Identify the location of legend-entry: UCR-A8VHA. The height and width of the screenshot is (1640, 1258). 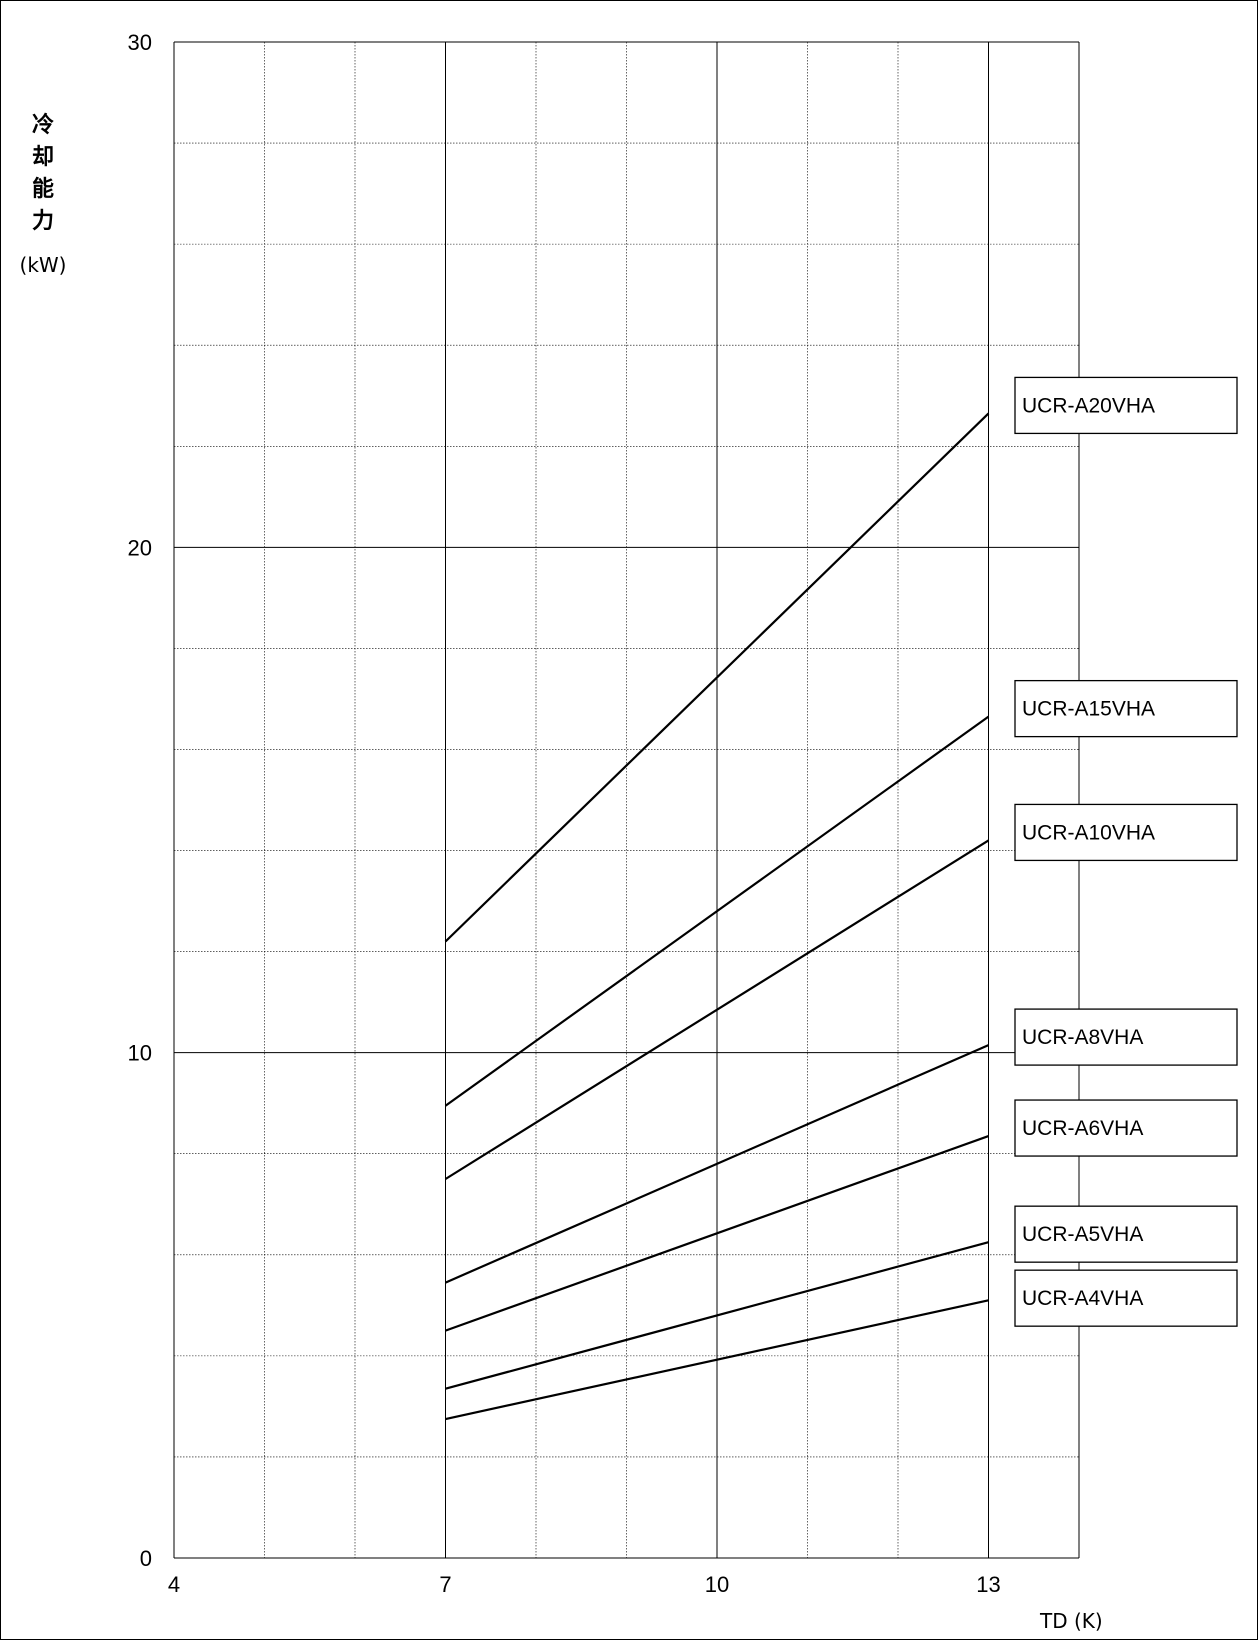
(1126, 1037).